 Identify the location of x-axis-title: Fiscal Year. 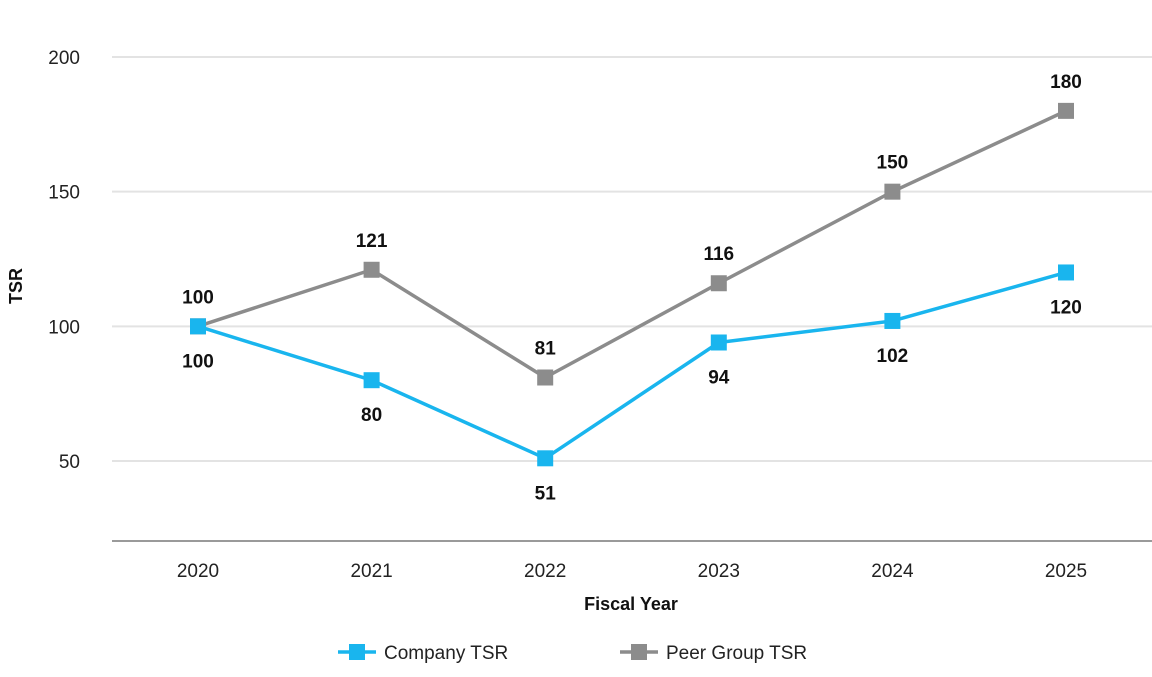
(631, 604).